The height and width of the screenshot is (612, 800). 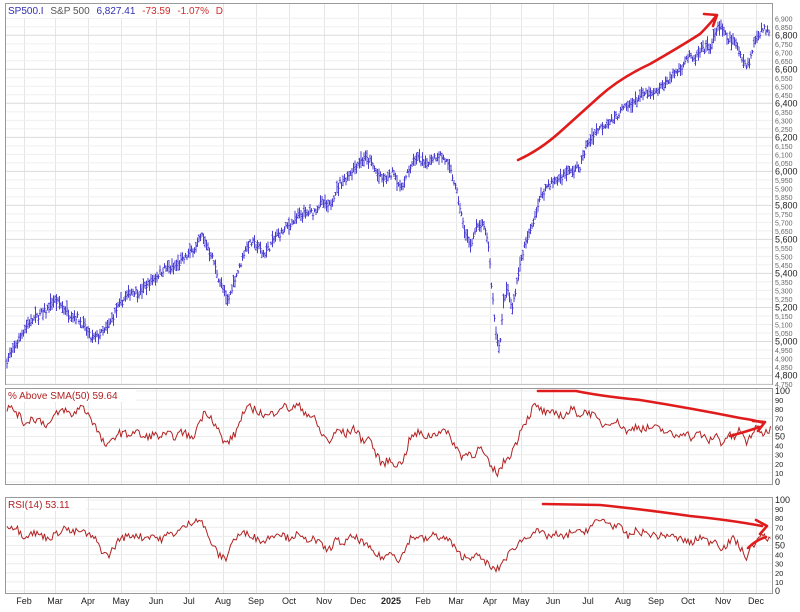 I want to click on price-tick-label: 5,400, so click(x=786, y=273).